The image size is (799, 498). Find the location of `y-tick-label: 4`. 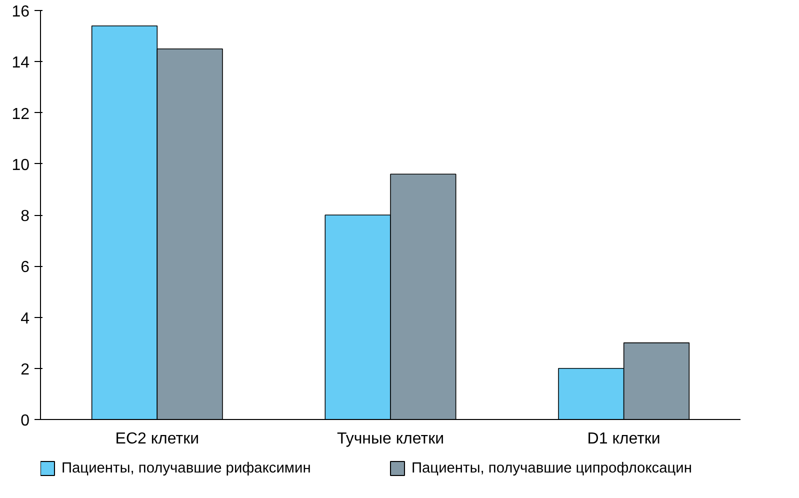

y-tick-label: 4 is located at coordinates (25, 319).